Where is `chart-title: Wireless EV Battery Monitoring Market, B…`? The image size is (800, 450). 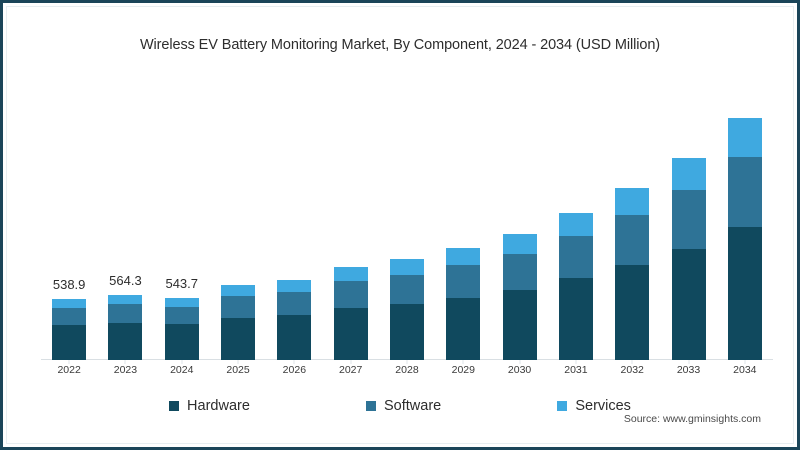 chart-title: Wireless EV Battery Monitoring Market, B… is located at coordinates (400, 45).